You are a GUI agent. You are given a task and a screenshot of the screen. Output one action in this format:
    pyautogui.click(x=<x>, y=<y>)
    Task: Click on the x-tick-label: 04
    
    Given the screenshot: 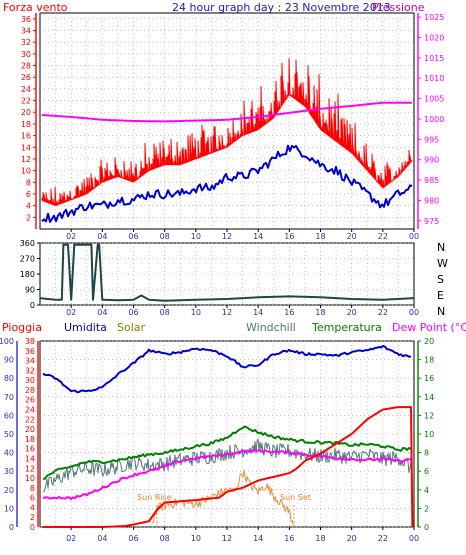 What is the action you would take?
    pyautogui.click(x=102, y=538)
    